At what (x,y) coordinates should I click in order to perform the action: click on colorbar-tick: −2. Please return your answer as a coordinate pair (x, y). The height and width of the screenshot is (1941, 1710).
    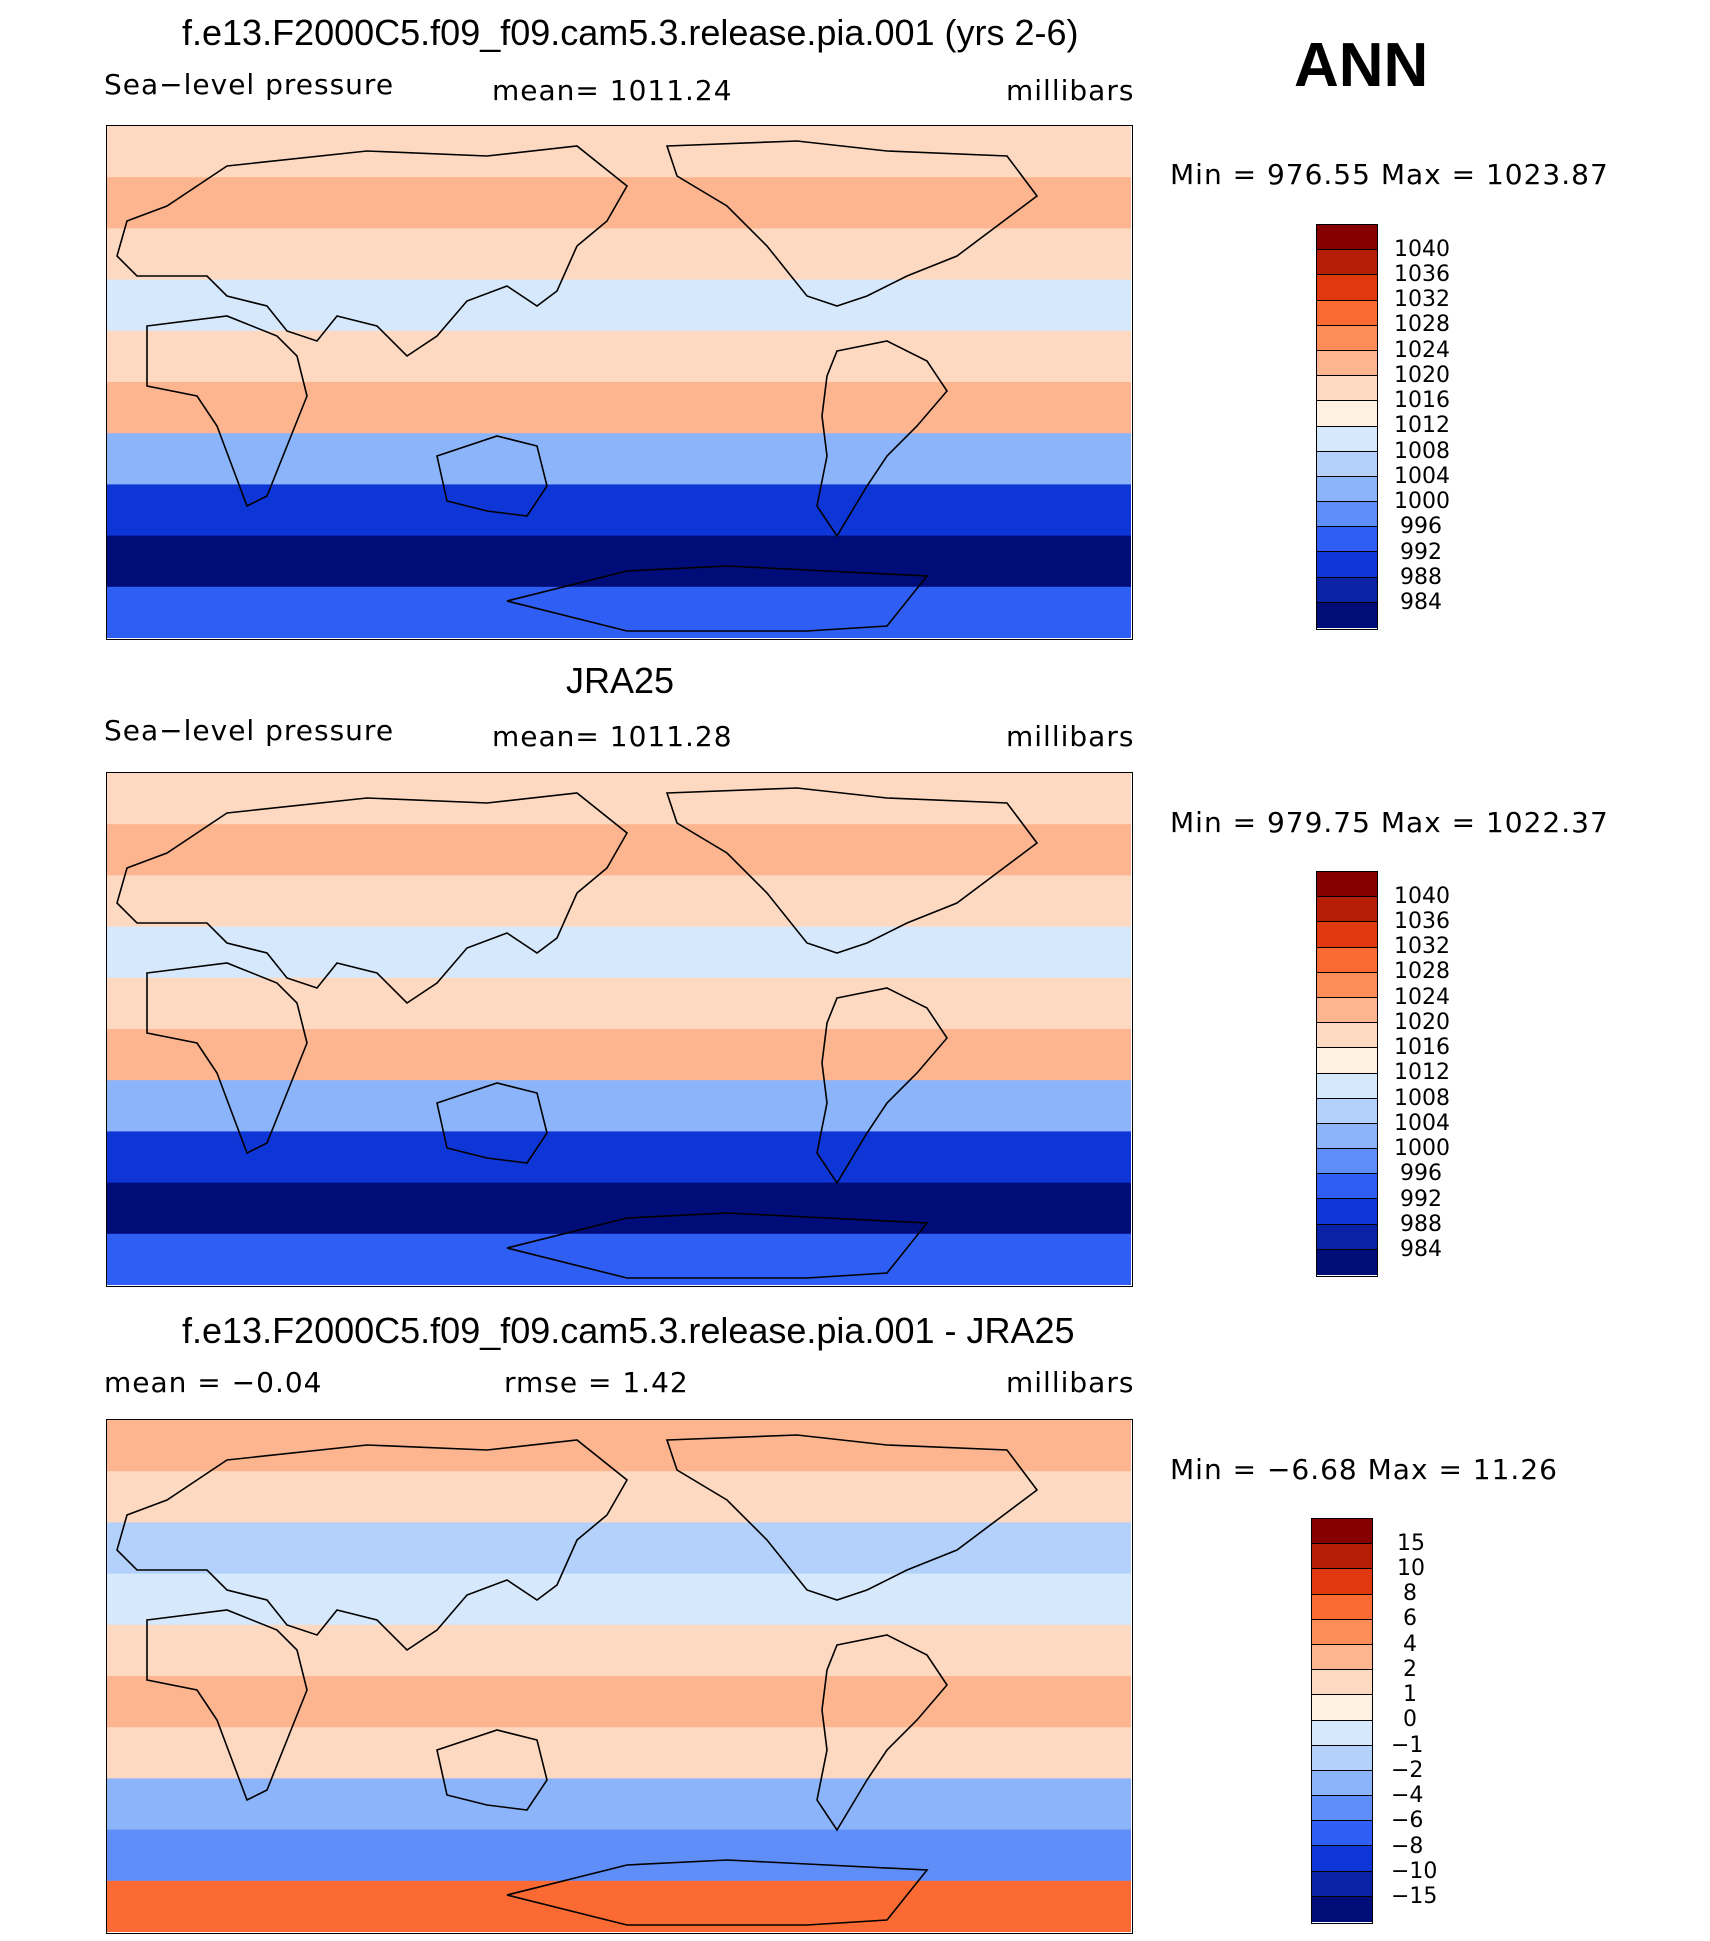
    Looking at the image, I should click on (1407, 1770).